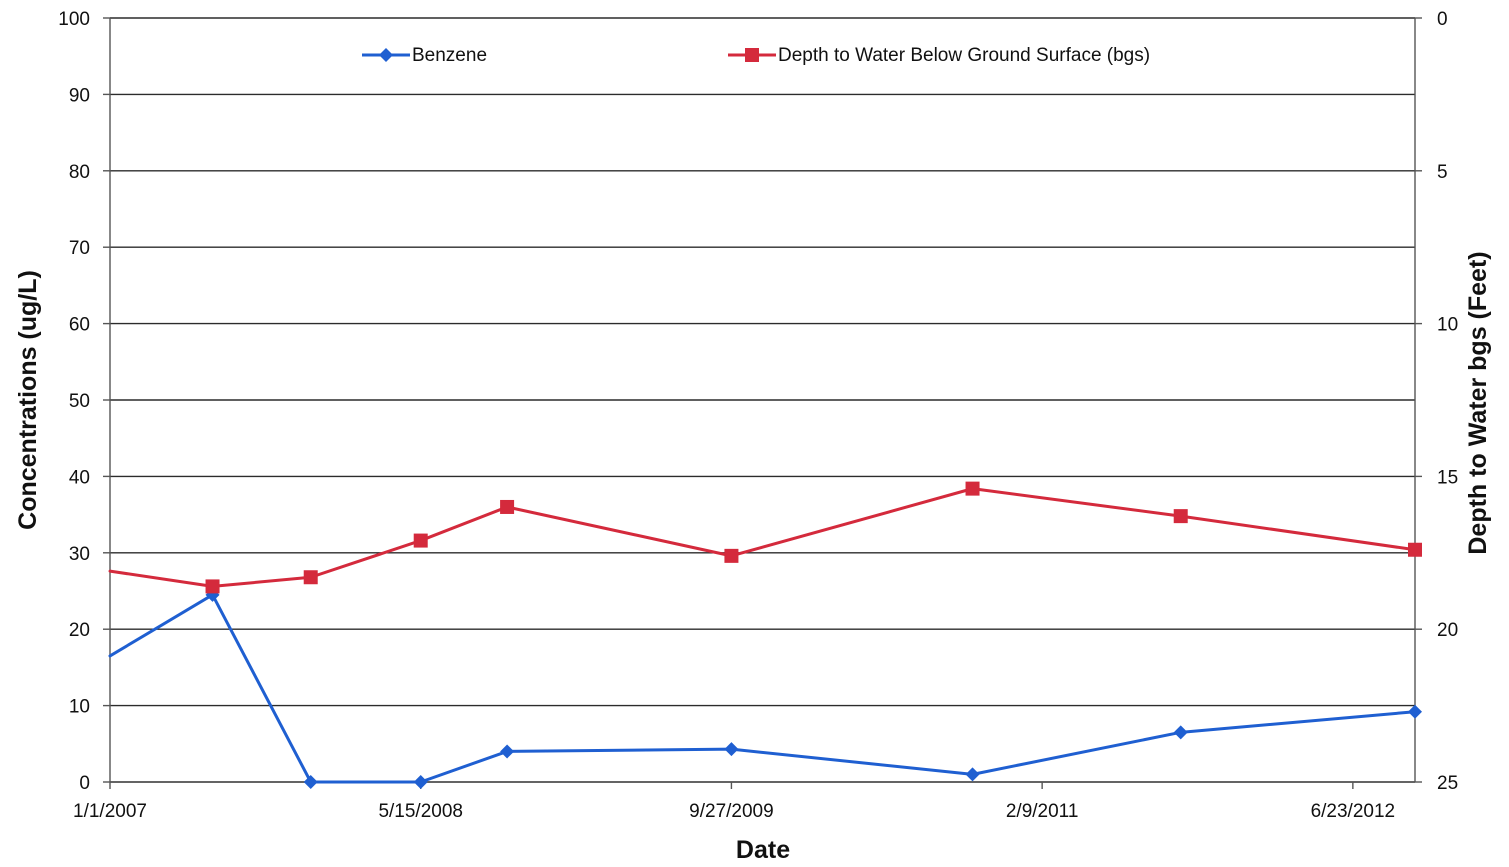  What do you see at coordinates (74, 19) in the screenshot?
I see `left-tick-label: 100` at bounding box center [74, 19].